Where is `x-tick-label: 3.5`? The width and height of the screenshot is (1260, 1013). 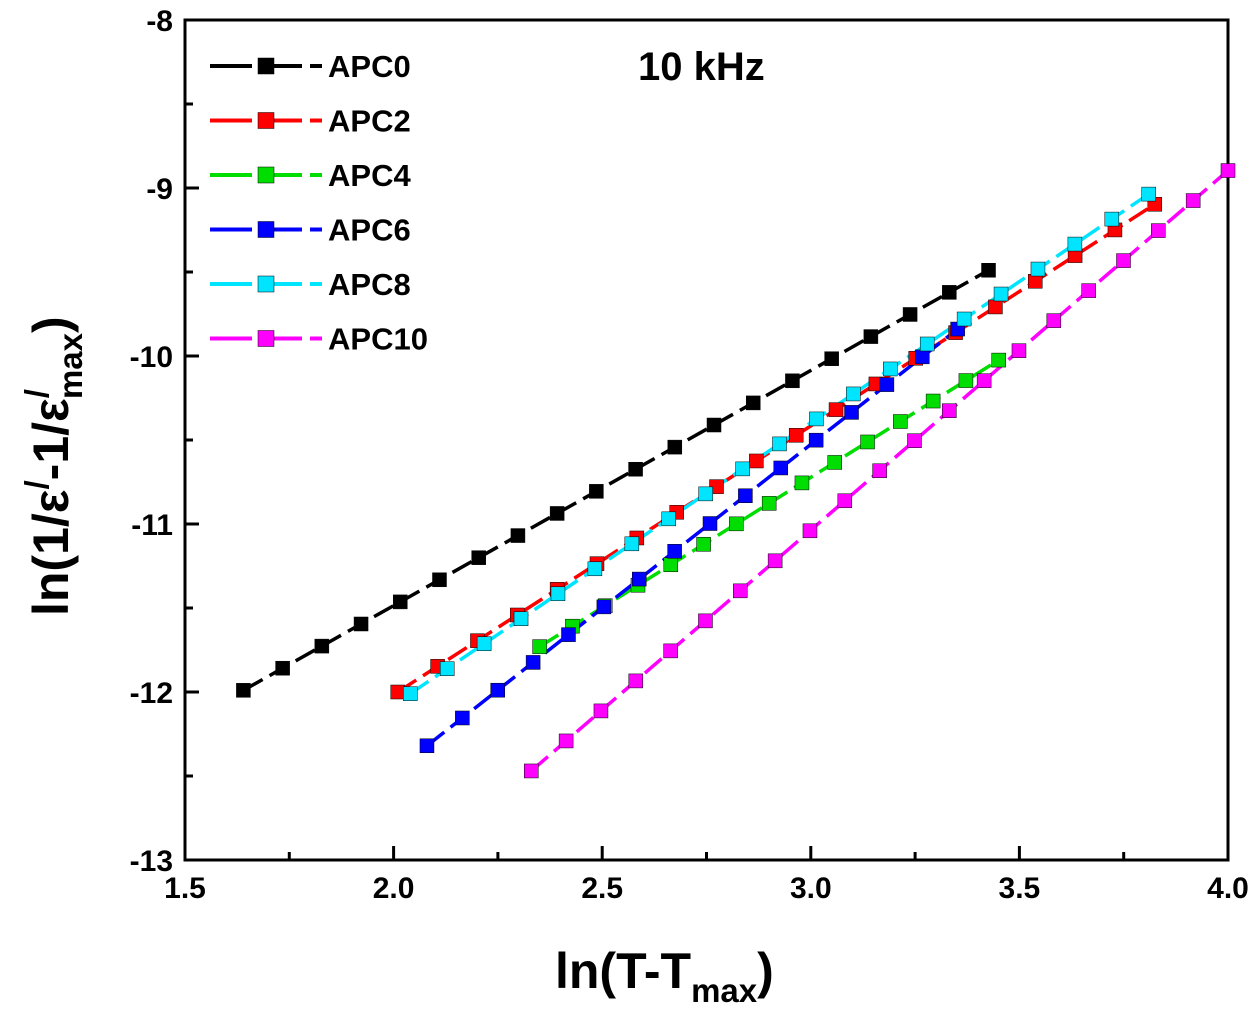 x-tick-label: 3.5 is located at coordinates (1020, 888).